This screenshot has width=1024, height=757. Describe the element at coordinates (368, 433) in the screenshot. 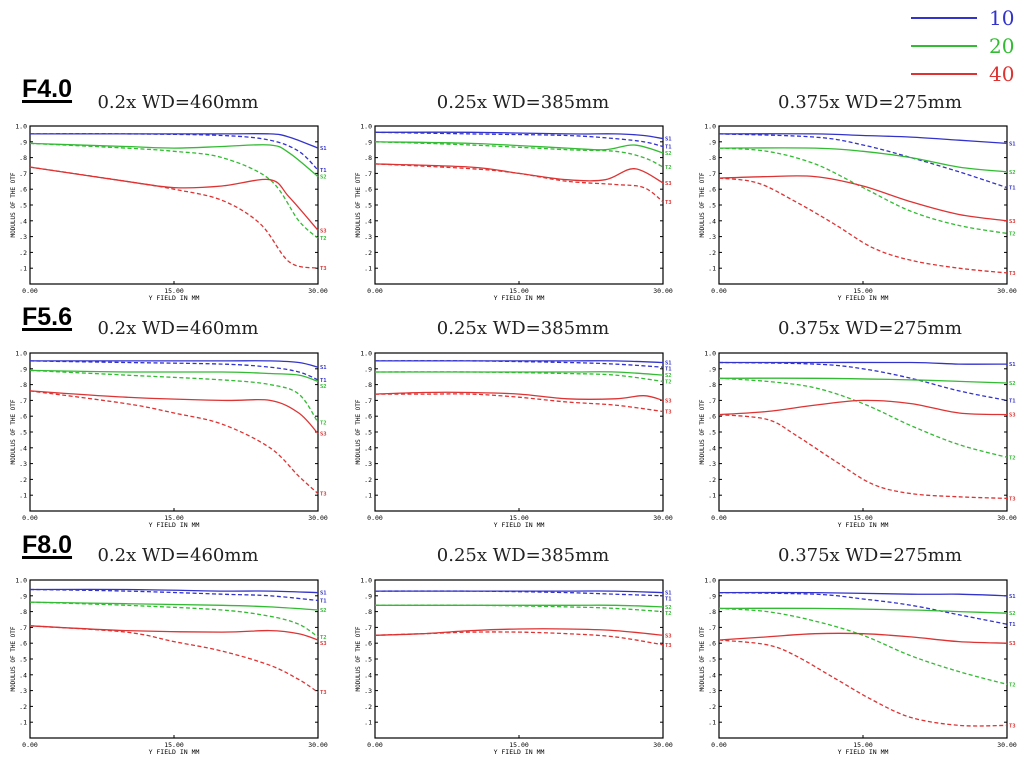

I see `y-tick-label: .5` at that location.